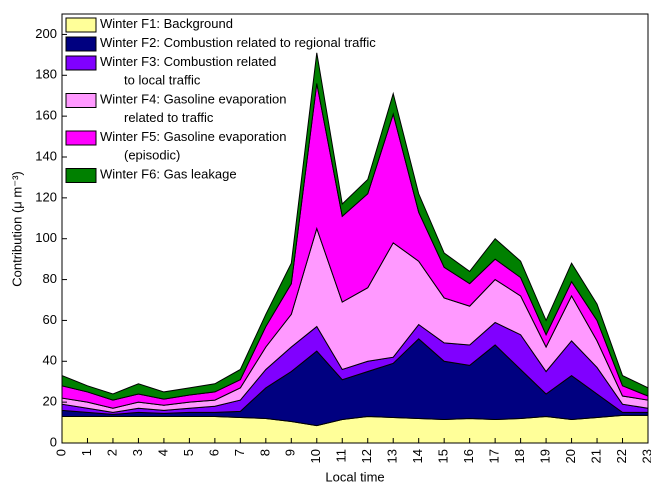  Describe the element at coordinates (468, 456) in the screenshot. I see `x-tick-label: 16` at that location.